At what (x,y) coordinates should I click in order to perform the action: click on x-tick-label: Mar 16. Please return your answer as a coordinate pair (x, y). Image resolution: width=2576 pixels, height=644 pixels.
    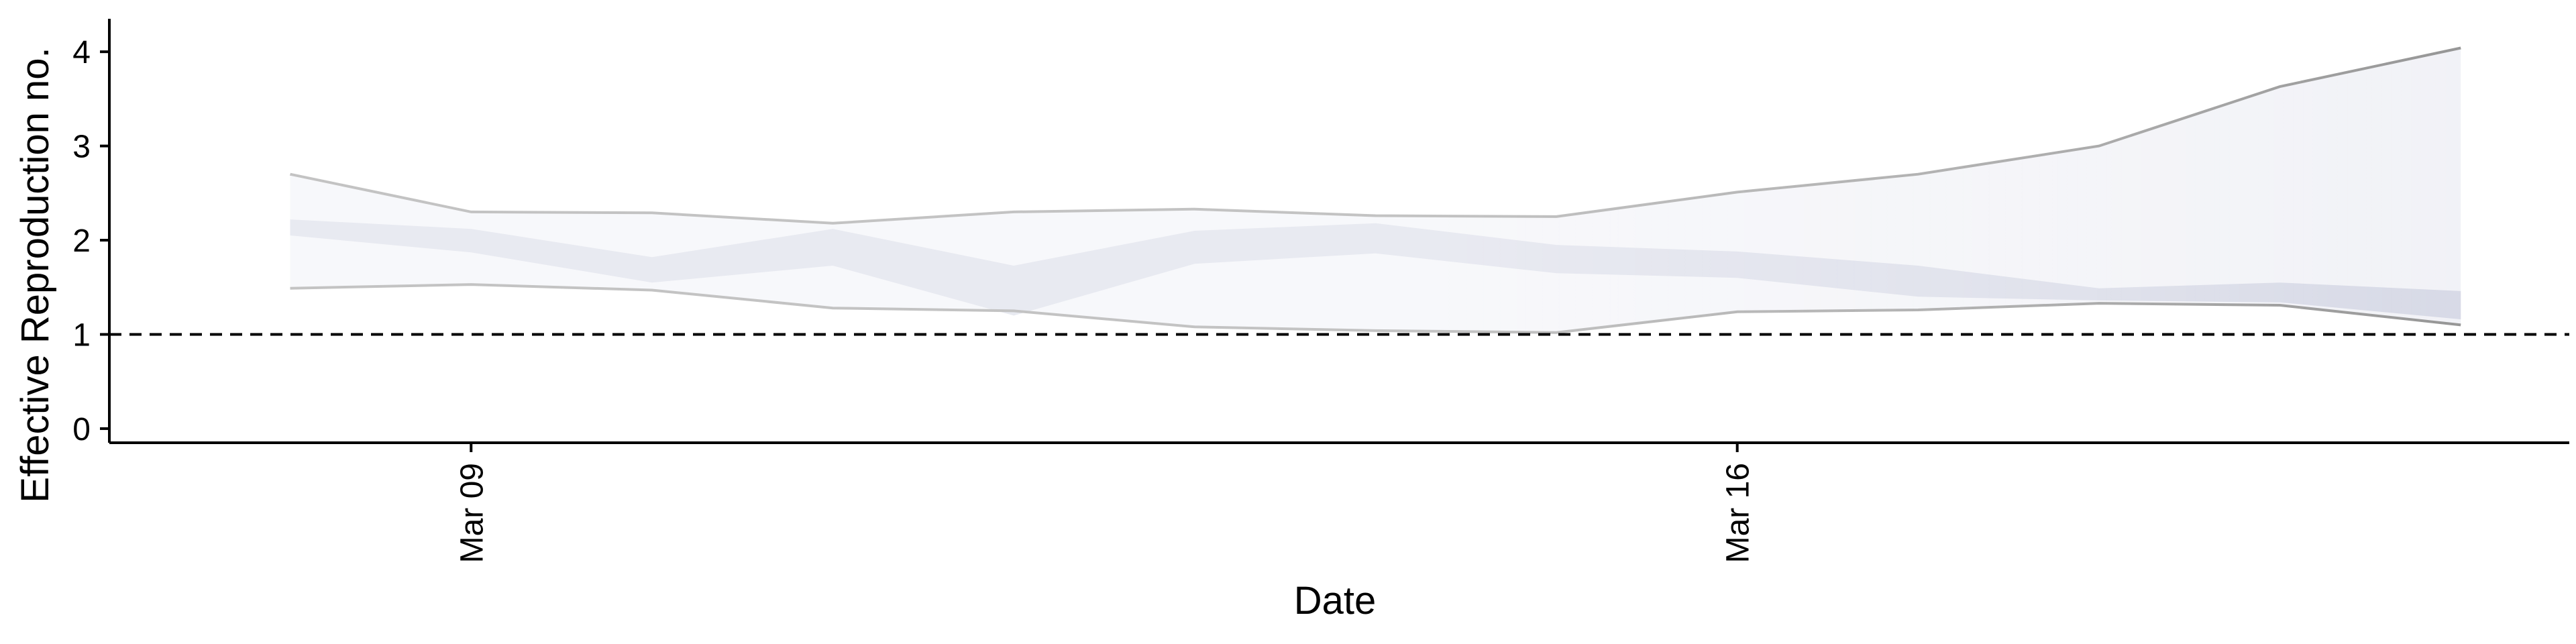
    Looking at the image, I should click on (1738, 513).